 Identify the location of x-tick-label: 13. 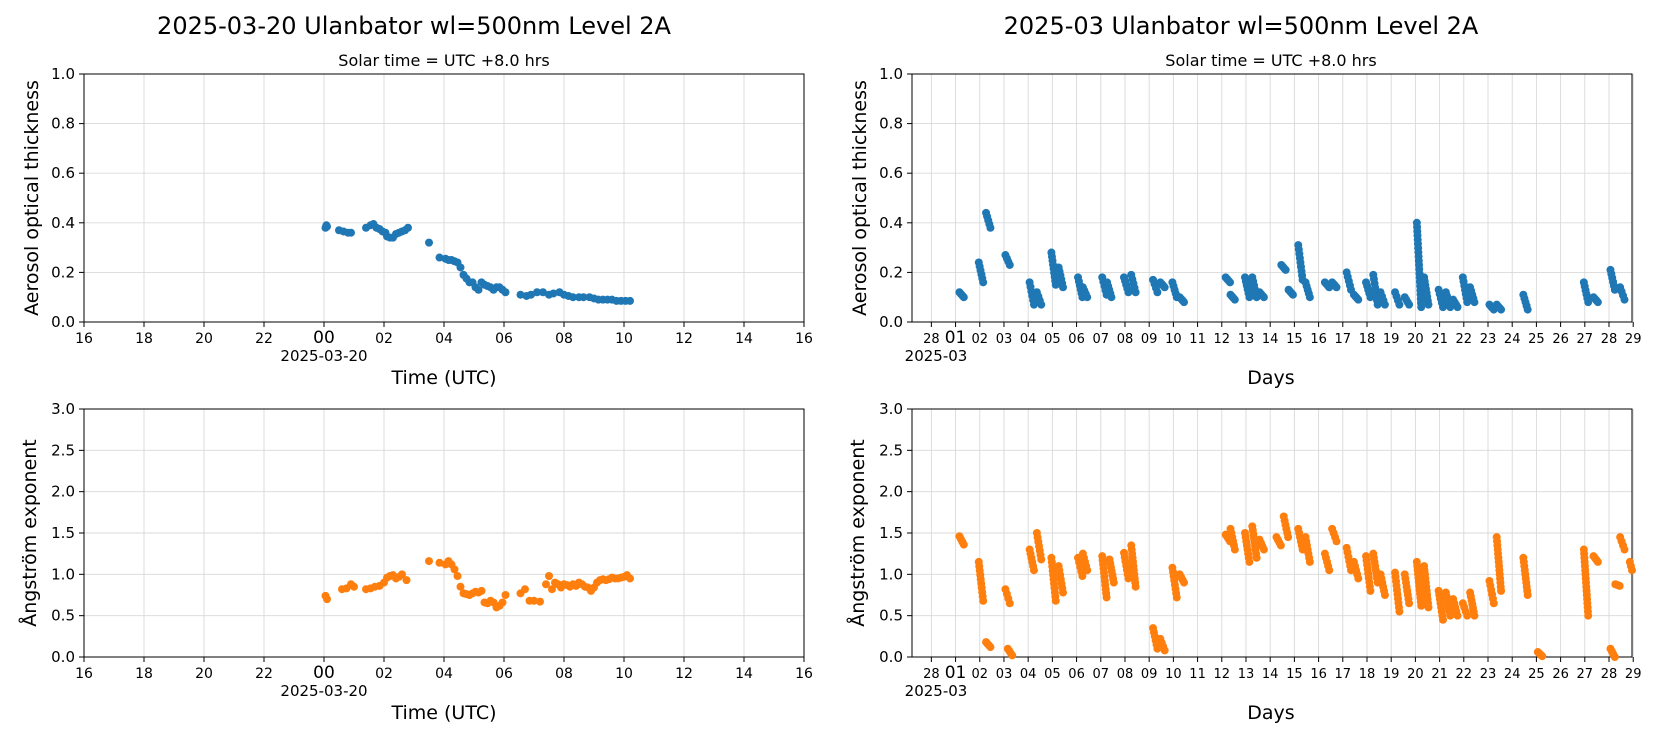
(1246, 339).